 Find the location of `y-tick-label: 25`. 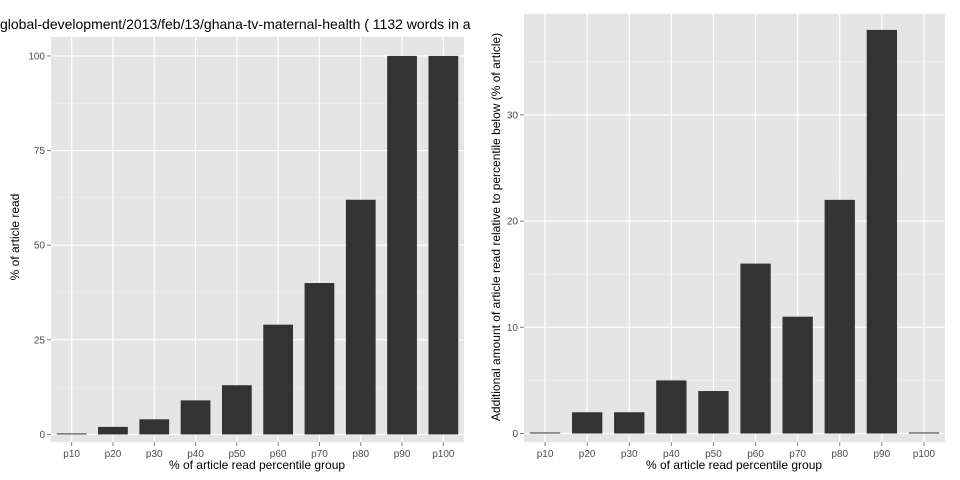

y-tick-label: 25 is located at coordinates (40, 340).